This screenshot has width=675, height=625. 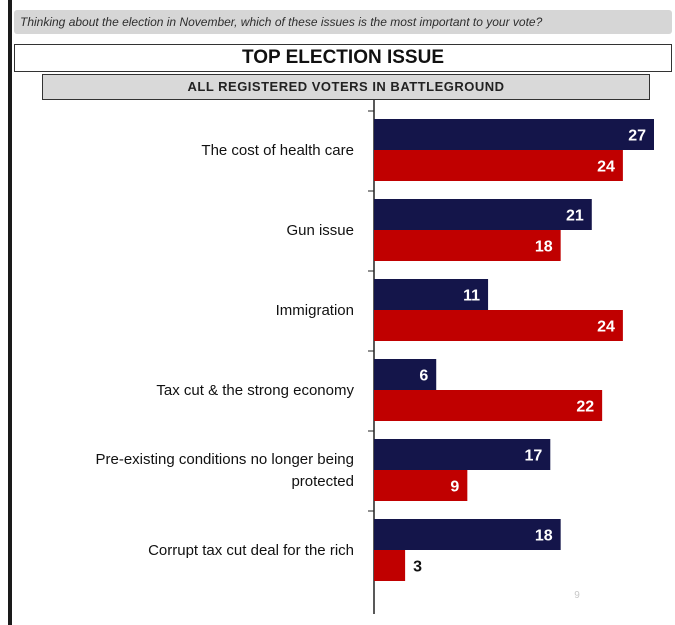 I want to click on data-label: 9, so click(x=454, y=487).